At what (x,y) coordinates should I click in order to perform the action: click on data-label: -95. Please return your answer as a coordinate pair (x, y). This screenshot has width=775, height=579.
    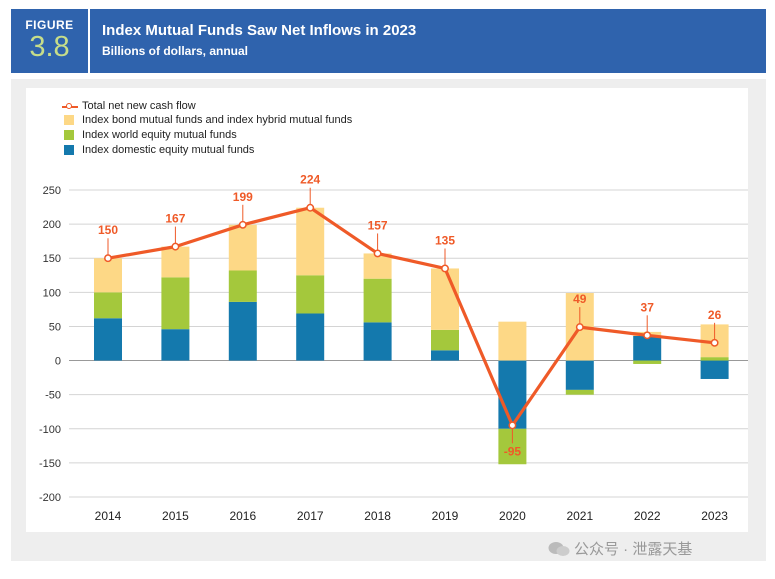
    Looking at the image, I should click on (513, 451).